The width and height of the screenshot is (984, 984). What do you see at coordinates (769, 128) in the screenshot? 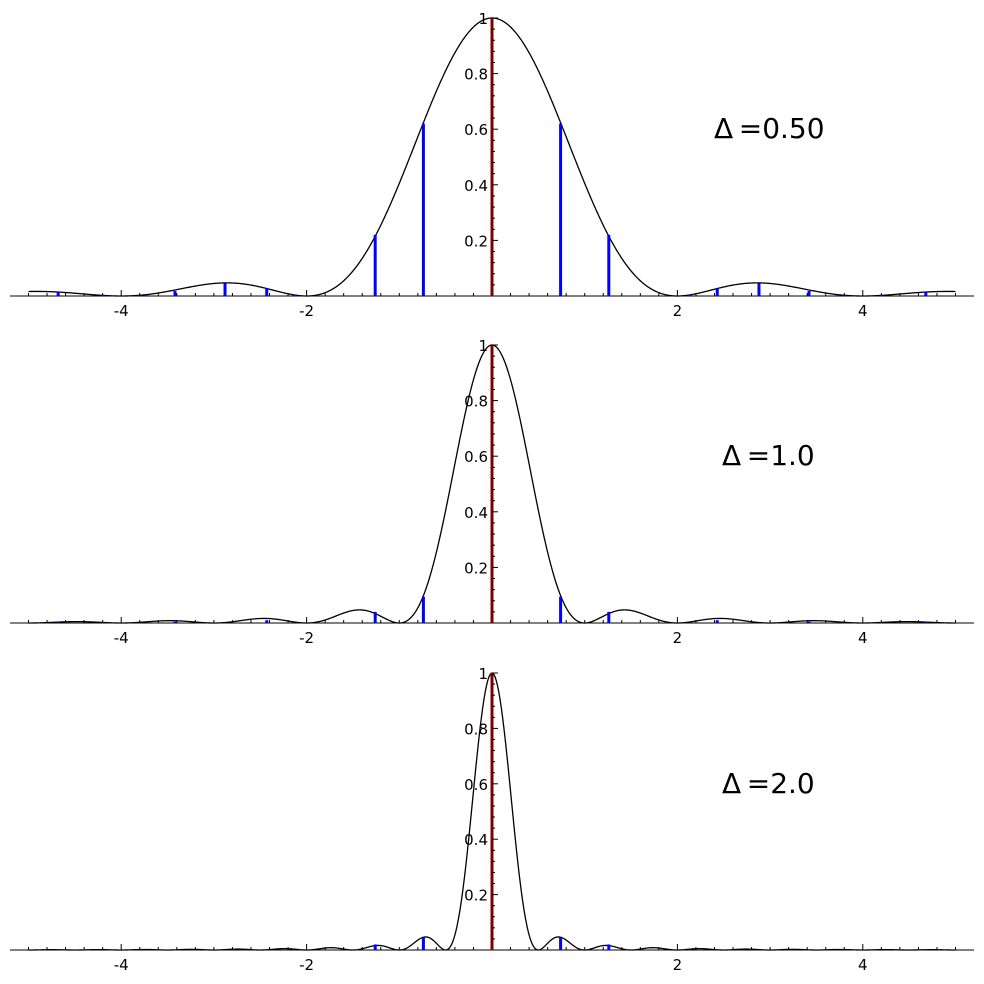
I see `delta-annotation: Δ =0.50` at bounding box center [769, 128].